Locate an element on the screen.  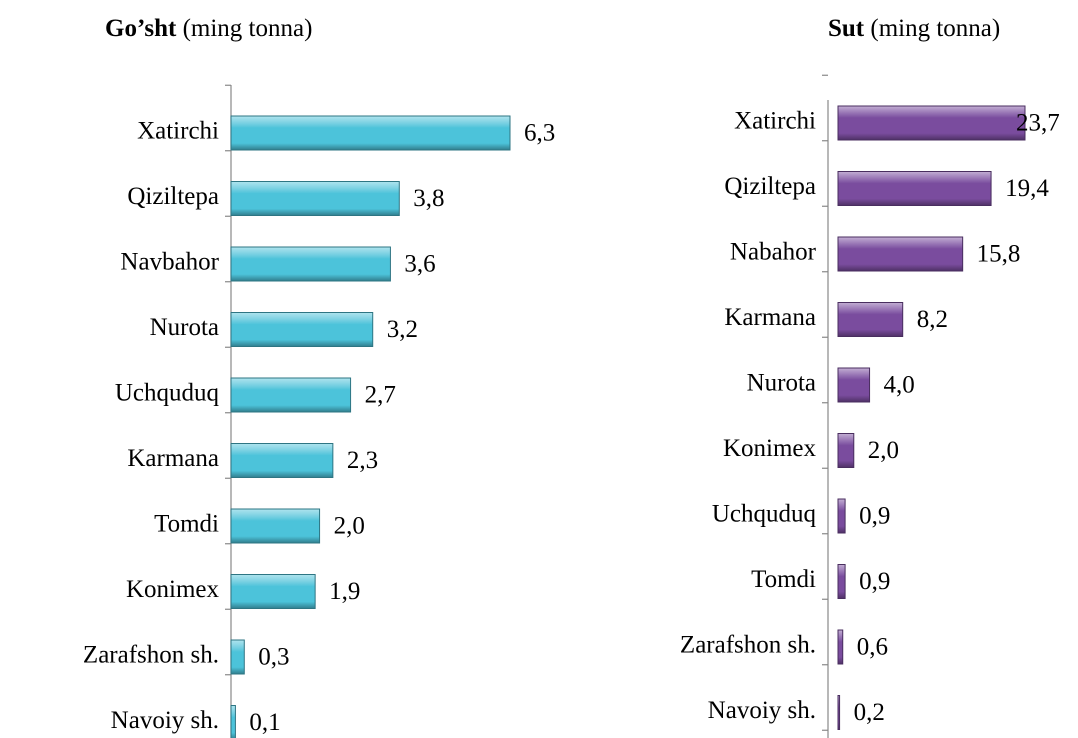
value-label: 0,3 is located at coordinates (273, 657).